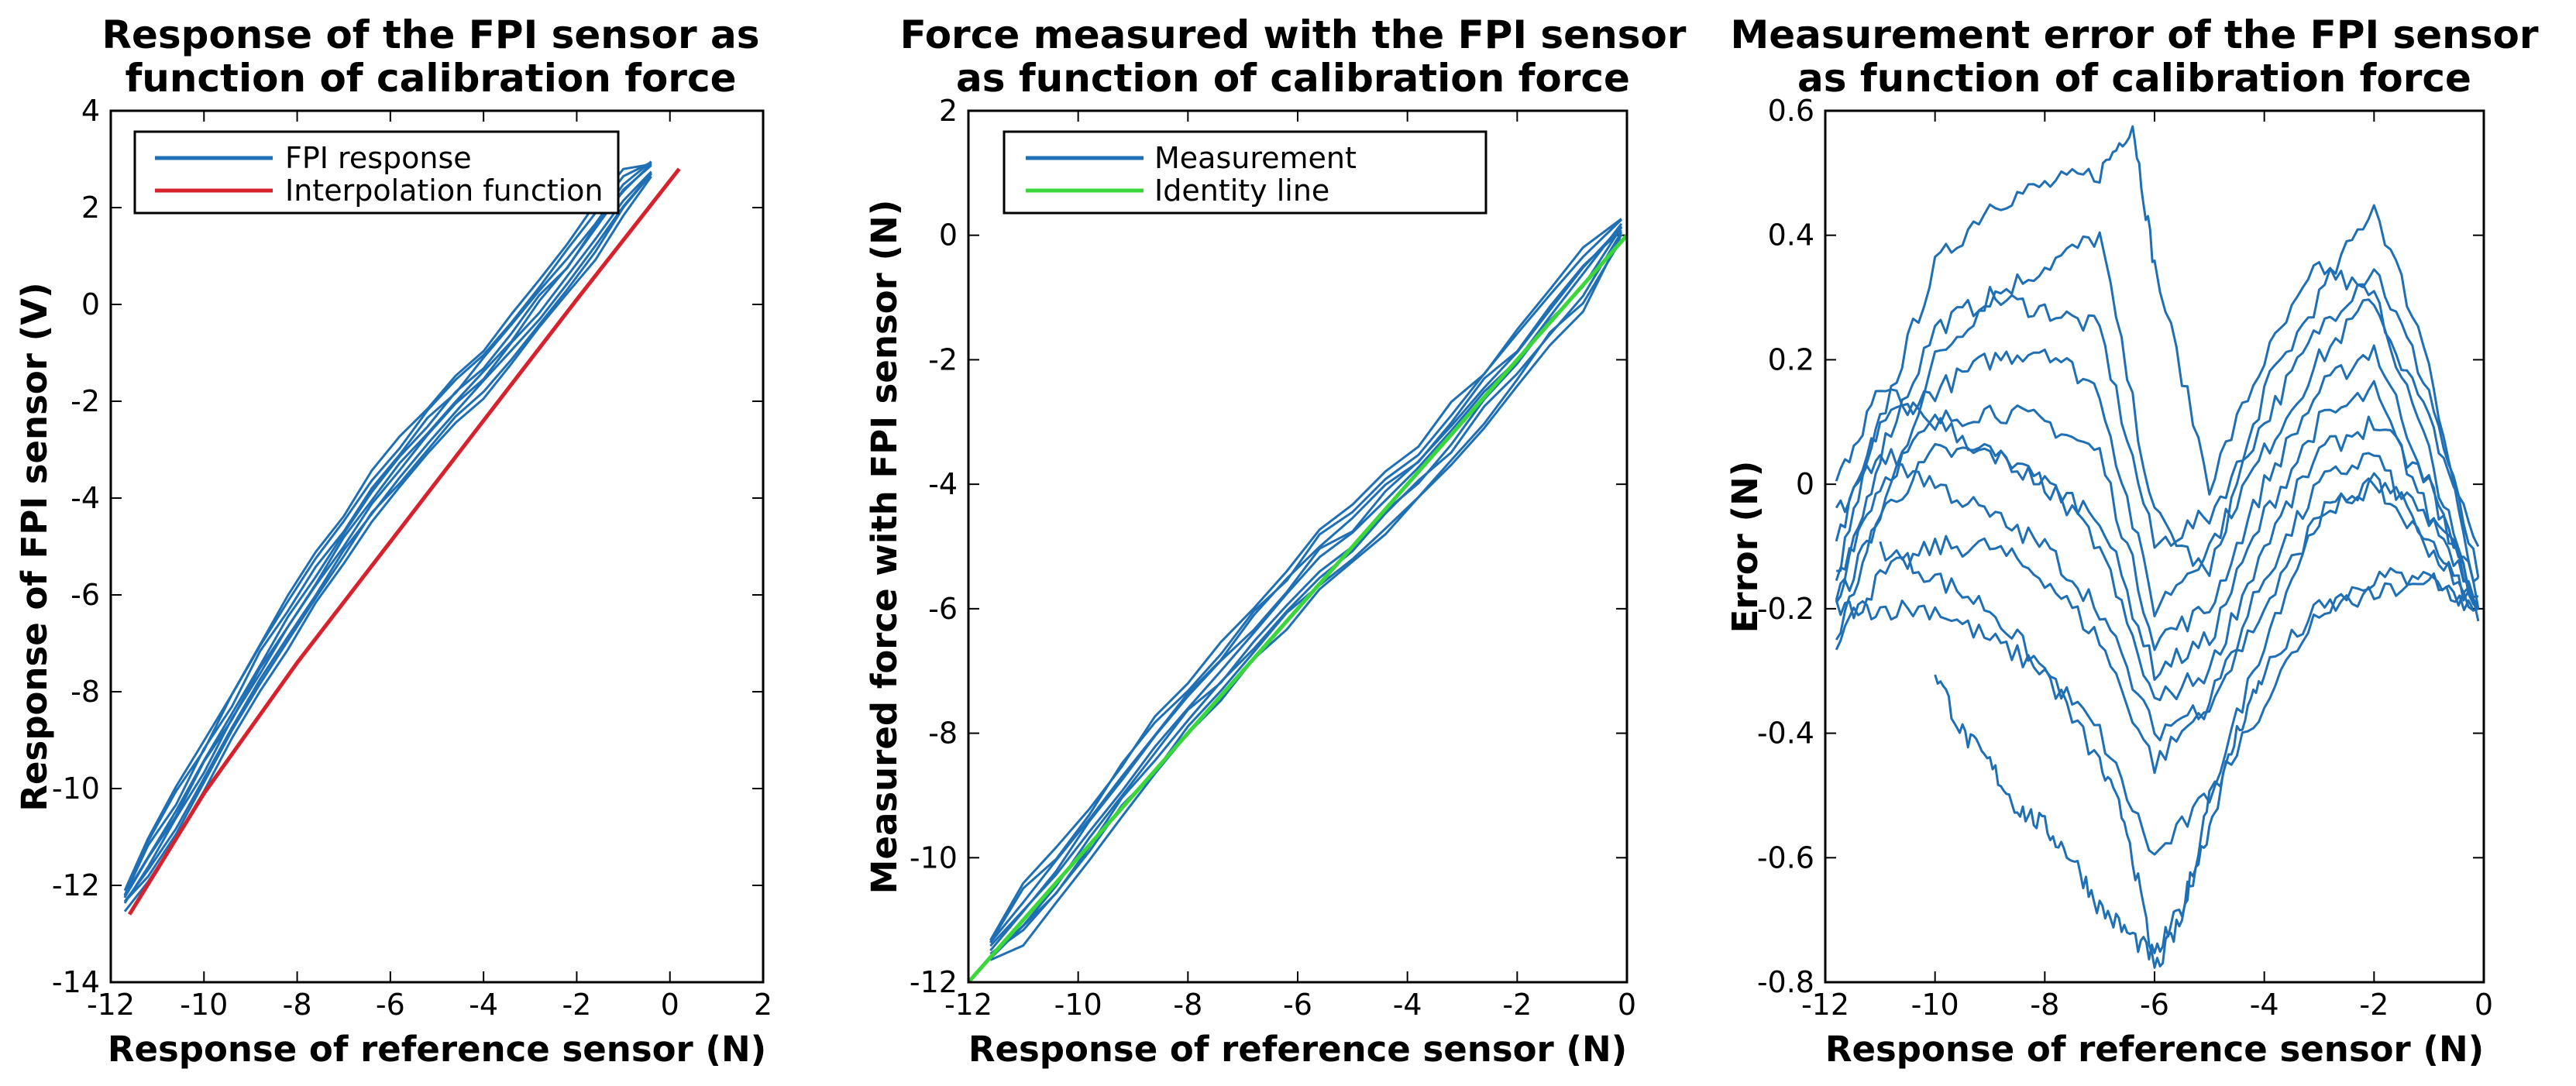  Describe the element at coordinates (1791, 359) in the screenshot. I see `y-tick-label: 0.2` at that location.